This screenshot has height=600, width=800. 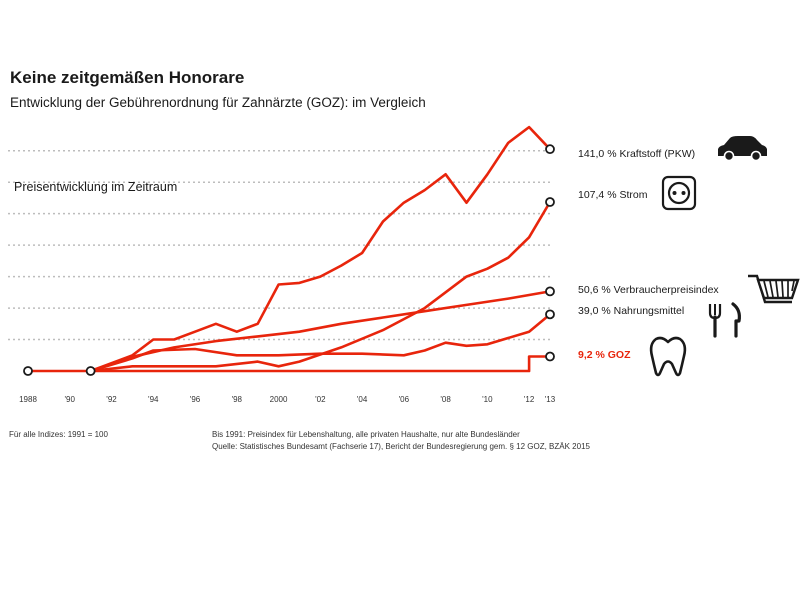 I want to click on series-label-goz: 9,2 % GOZ, so click(x=604, y=355).